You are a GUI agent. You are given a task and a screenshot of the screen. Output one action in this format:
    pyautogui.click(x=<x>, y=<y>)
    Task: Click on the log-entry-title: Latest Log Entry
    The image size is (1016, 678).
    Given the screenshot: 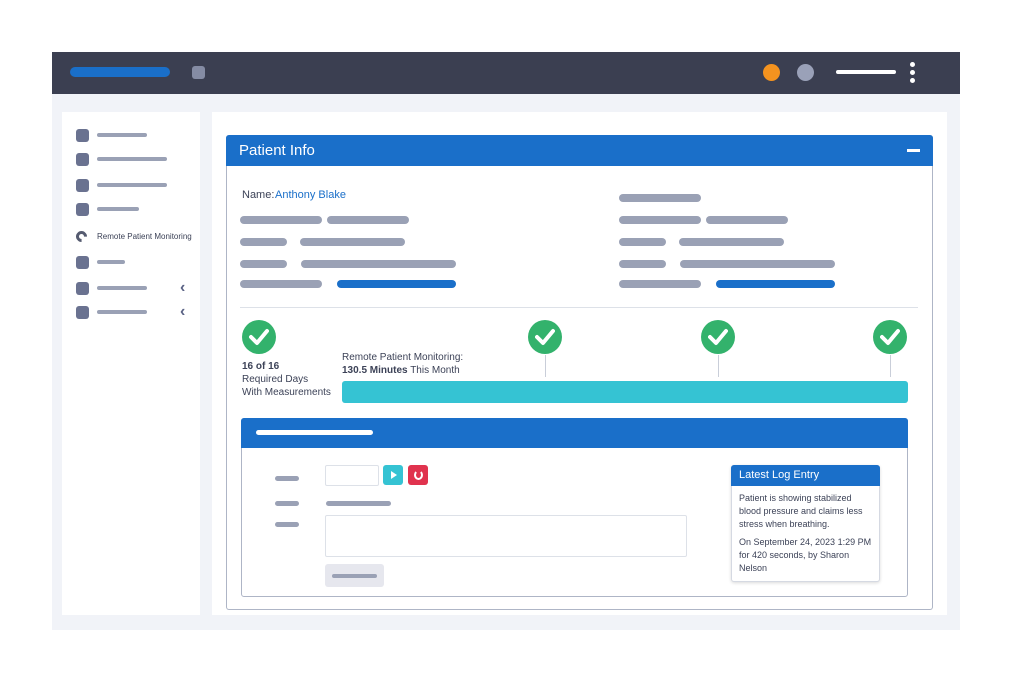 What is the action you would take?
    pyautogui.click(x=779, y=475)
    